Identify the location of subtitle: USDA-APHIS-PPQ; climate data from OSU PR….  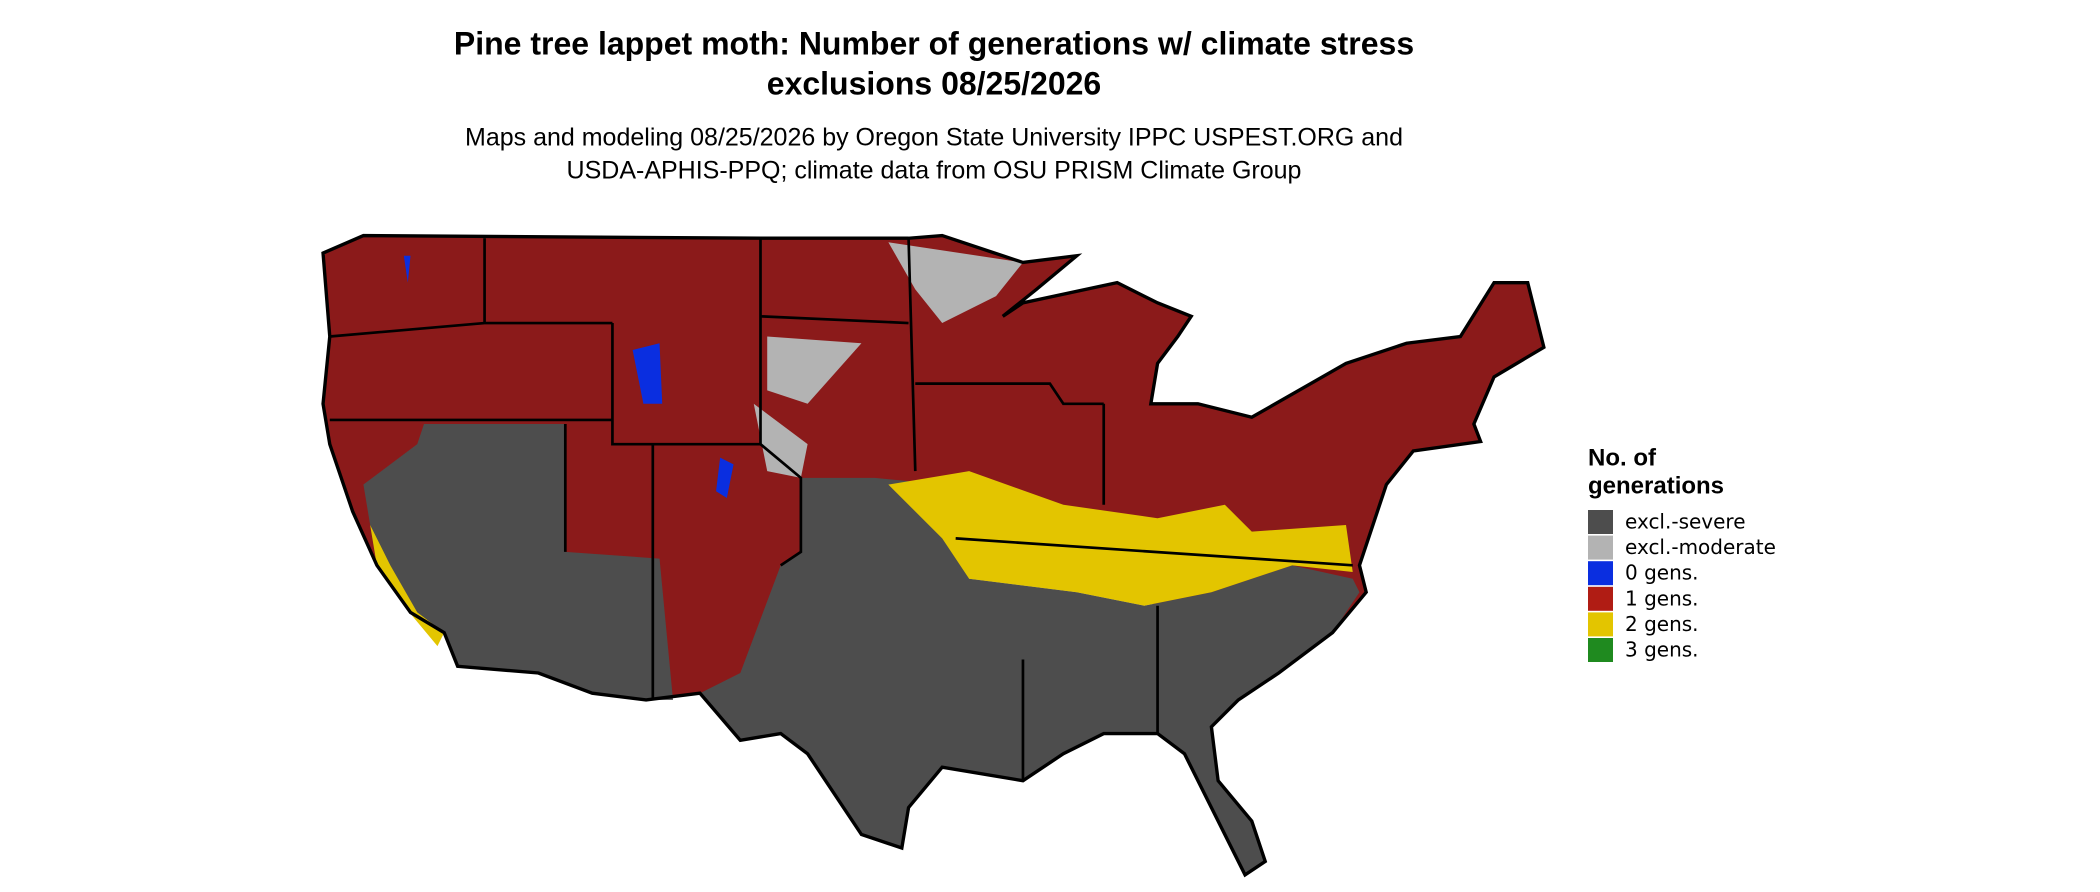
(934, 171).